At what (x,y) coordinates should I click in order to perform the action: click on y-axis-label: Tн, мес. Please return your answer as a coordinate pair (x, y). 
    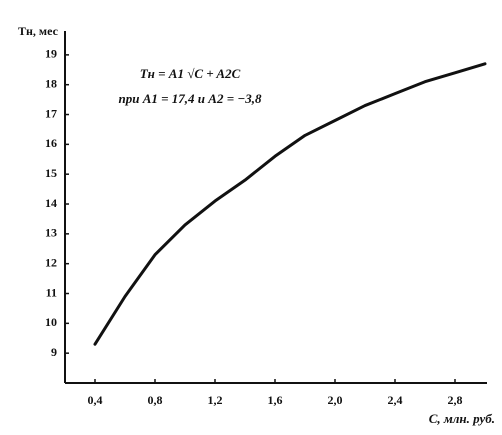
    Looking at the image, I should click on (38, 31).